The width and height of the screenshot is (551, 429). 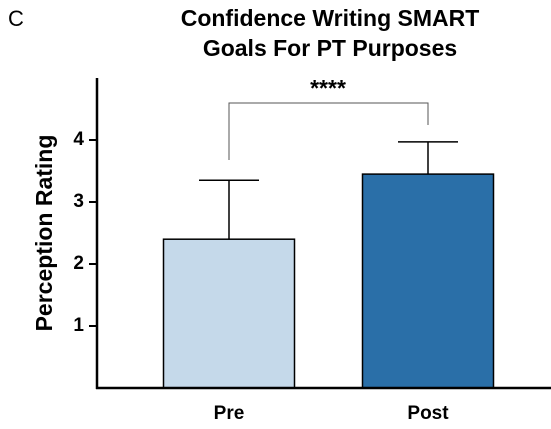 I want to click on y-tick-label: 1, so click(x=78, y=325).